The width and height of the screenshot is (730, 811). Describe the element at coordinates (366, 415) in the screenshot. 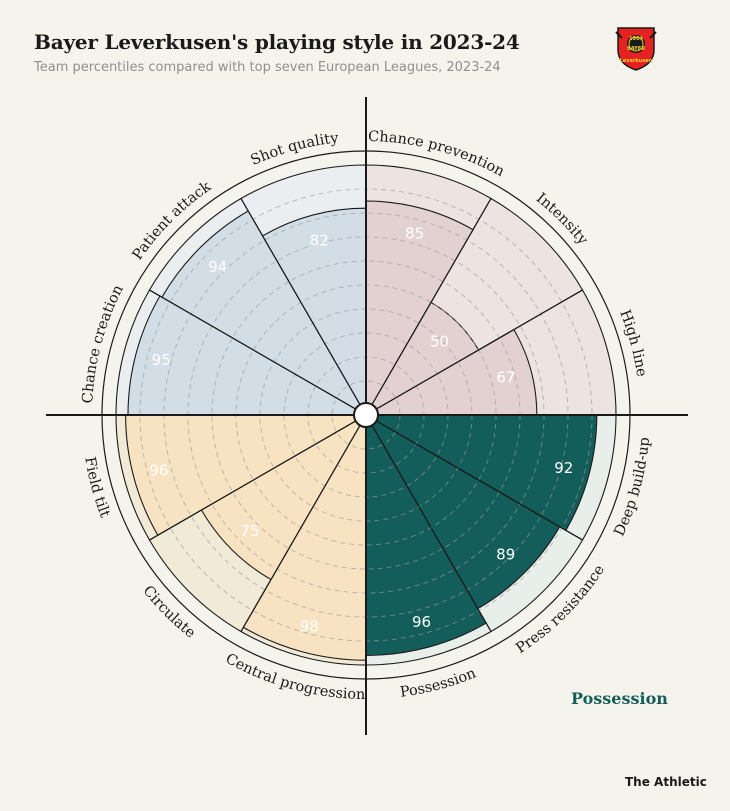

I see `center-hub` at that location.